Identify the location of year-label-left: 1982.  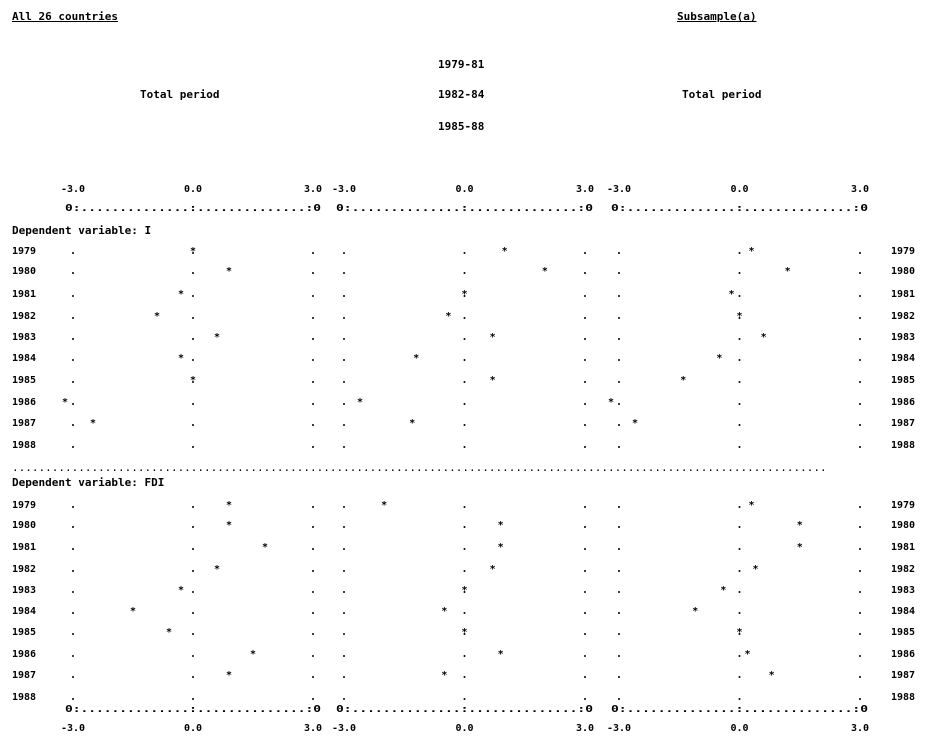
(24, 569).